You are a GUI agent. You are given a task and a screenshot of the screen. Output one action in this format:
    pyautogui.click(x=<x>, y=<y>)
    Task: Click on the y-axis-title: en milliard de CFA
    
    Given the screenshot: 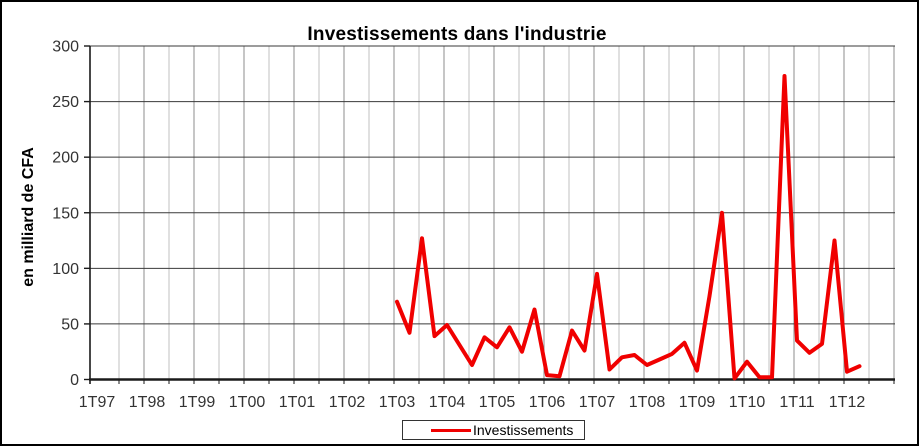 What is the action you would take?
    pyautogui.click(x=28, y=217)
    